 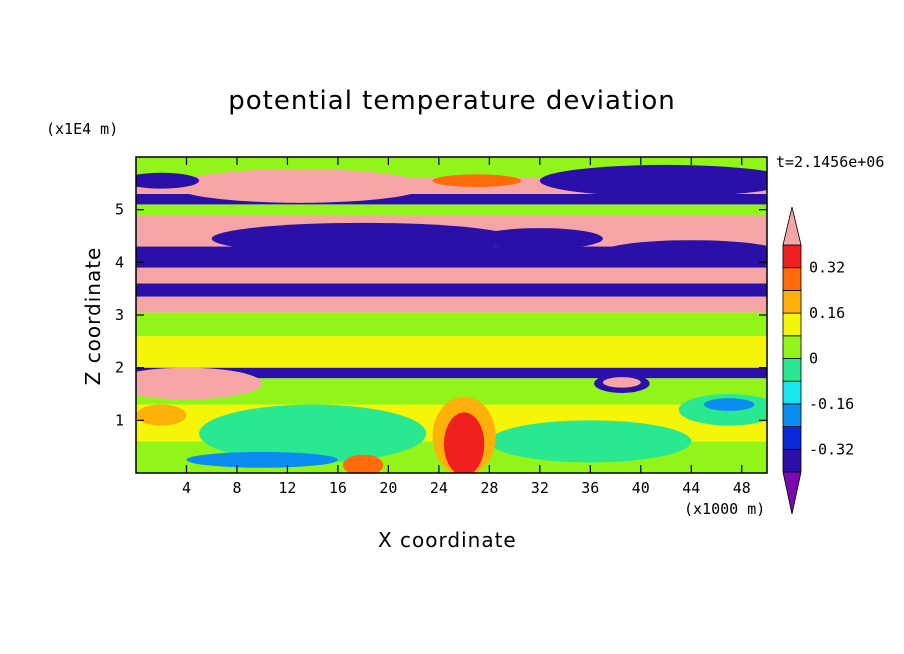 What do you see at coordinates (82, 129) in the screenshot?
I see `y-axis-unit: (x1E4 m)` at bounding box center [82, 129].